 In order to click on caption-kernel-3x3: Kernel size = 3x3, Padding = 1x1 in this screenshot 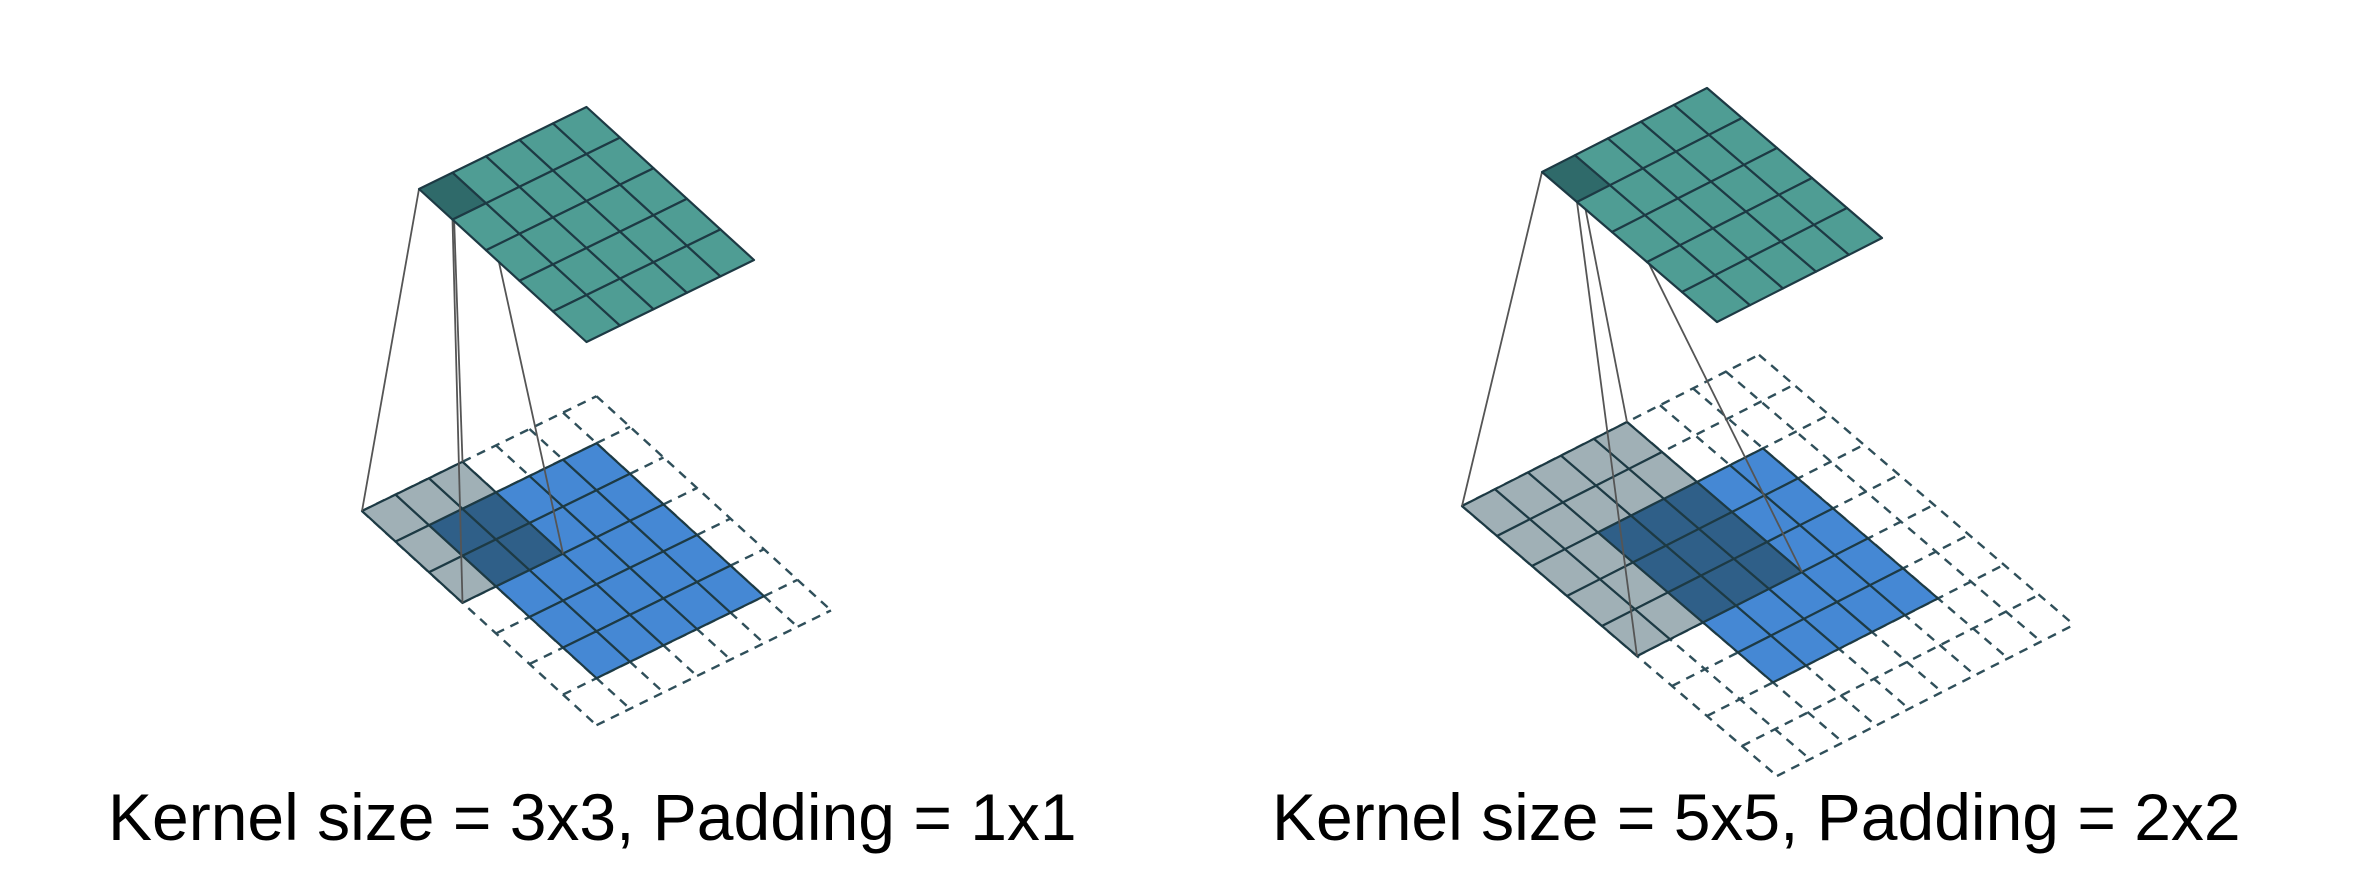, I will do `click(592, 817)`.